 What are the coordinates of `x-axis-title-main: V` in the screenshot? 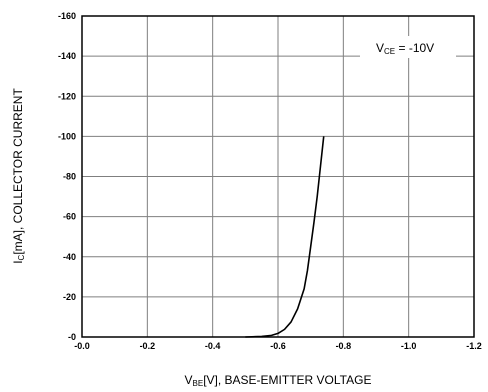 It's located at (189, 380).